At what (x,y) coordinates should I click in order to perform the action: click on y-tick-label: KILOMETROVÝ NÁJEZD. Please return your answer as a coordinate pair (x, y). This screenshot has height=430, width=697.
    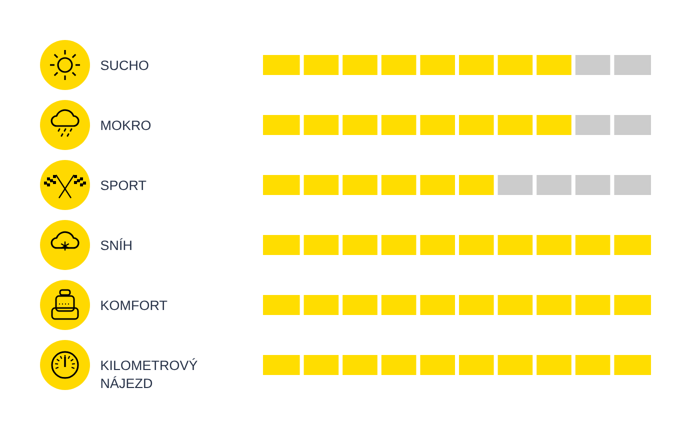
    Looking at the image, I should click on (149, 373).